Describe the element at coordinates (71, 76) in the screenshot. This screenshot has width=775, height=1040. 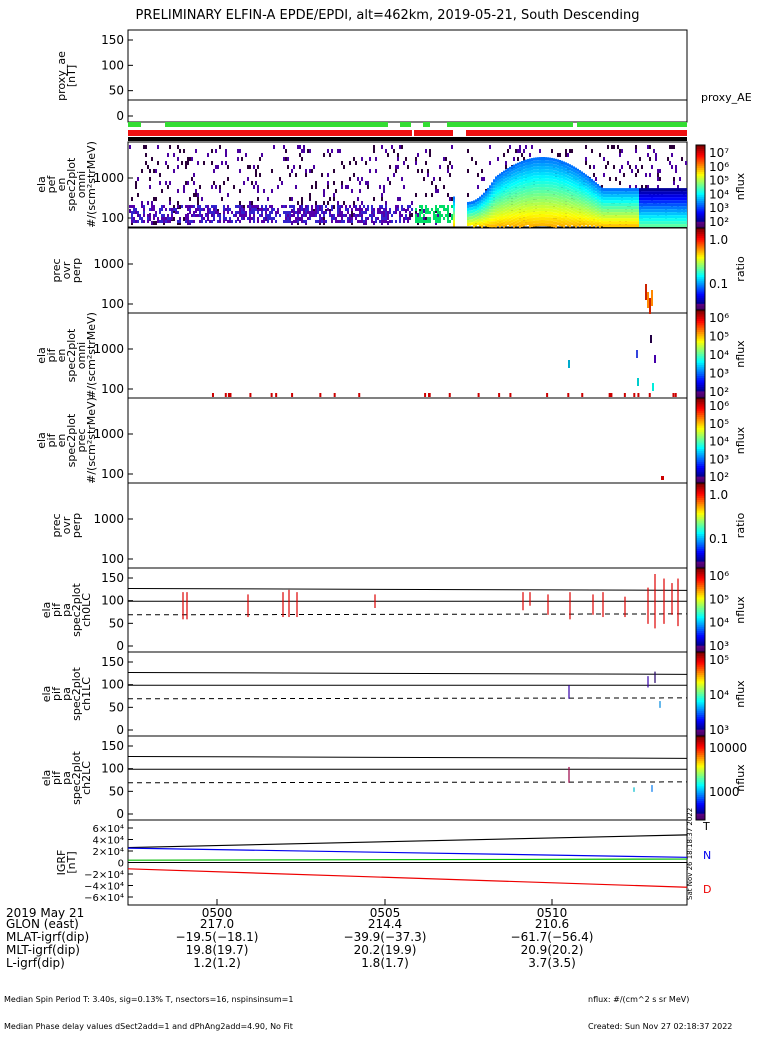
I see `y-axis-label: [nT]` at that location.